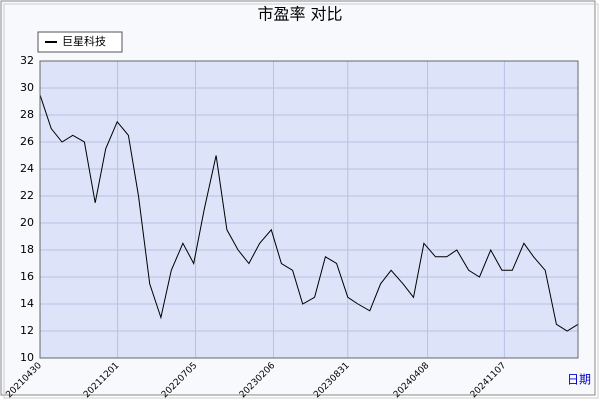 The image size is (600, 404). I want to click on y-tick-label: 28, so click(27, 114).